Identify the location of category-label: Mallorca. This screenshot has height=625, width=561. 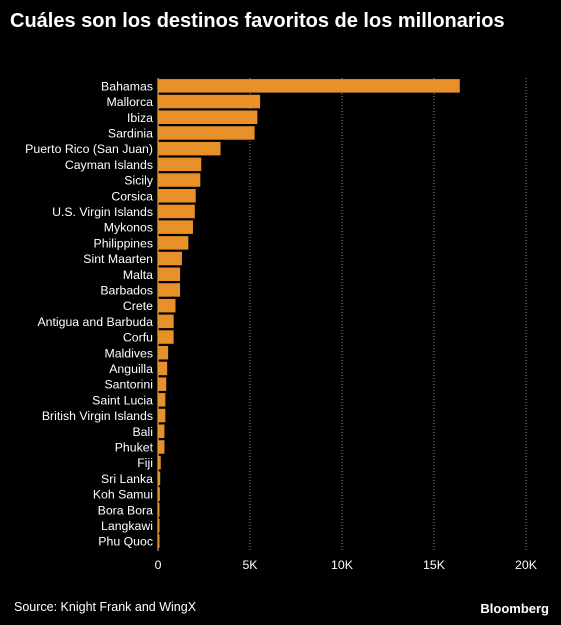
(130, 102).